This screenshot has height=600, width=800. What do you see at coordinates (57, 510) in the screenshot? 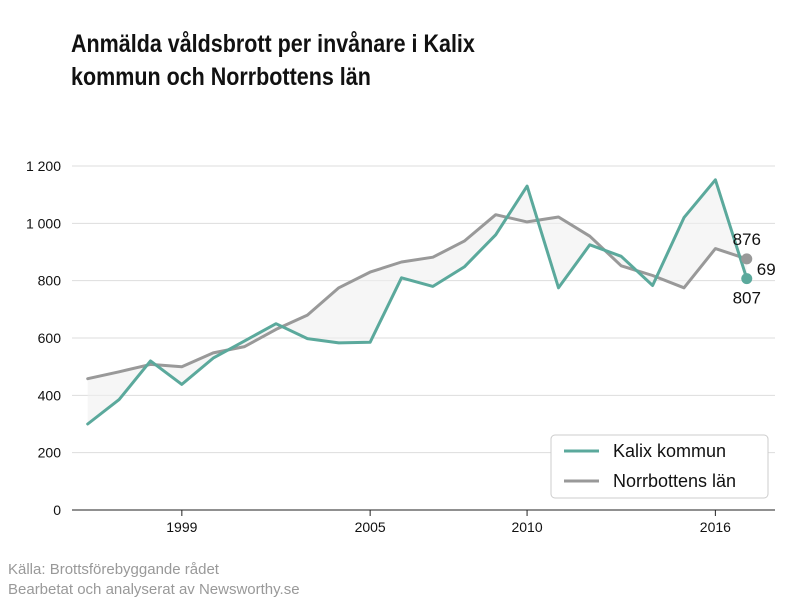
I see `y-tick-label: 0` at bounding box center [57, 510].